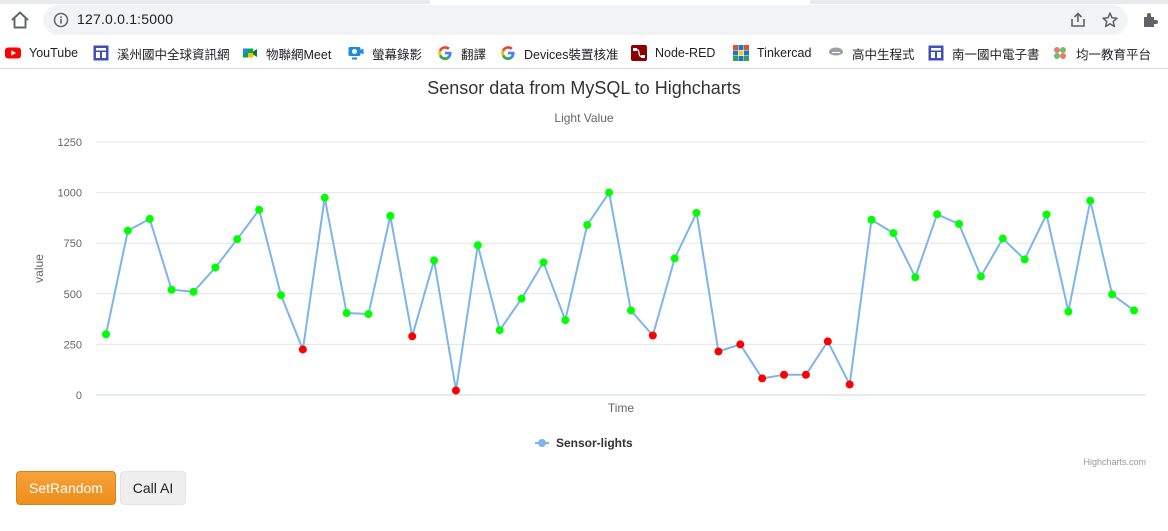 The height and width of the screenshot is (531, 1168). I want to click on bookmark-school-site: 溪州國中全球資訊網, so click(161, 53).